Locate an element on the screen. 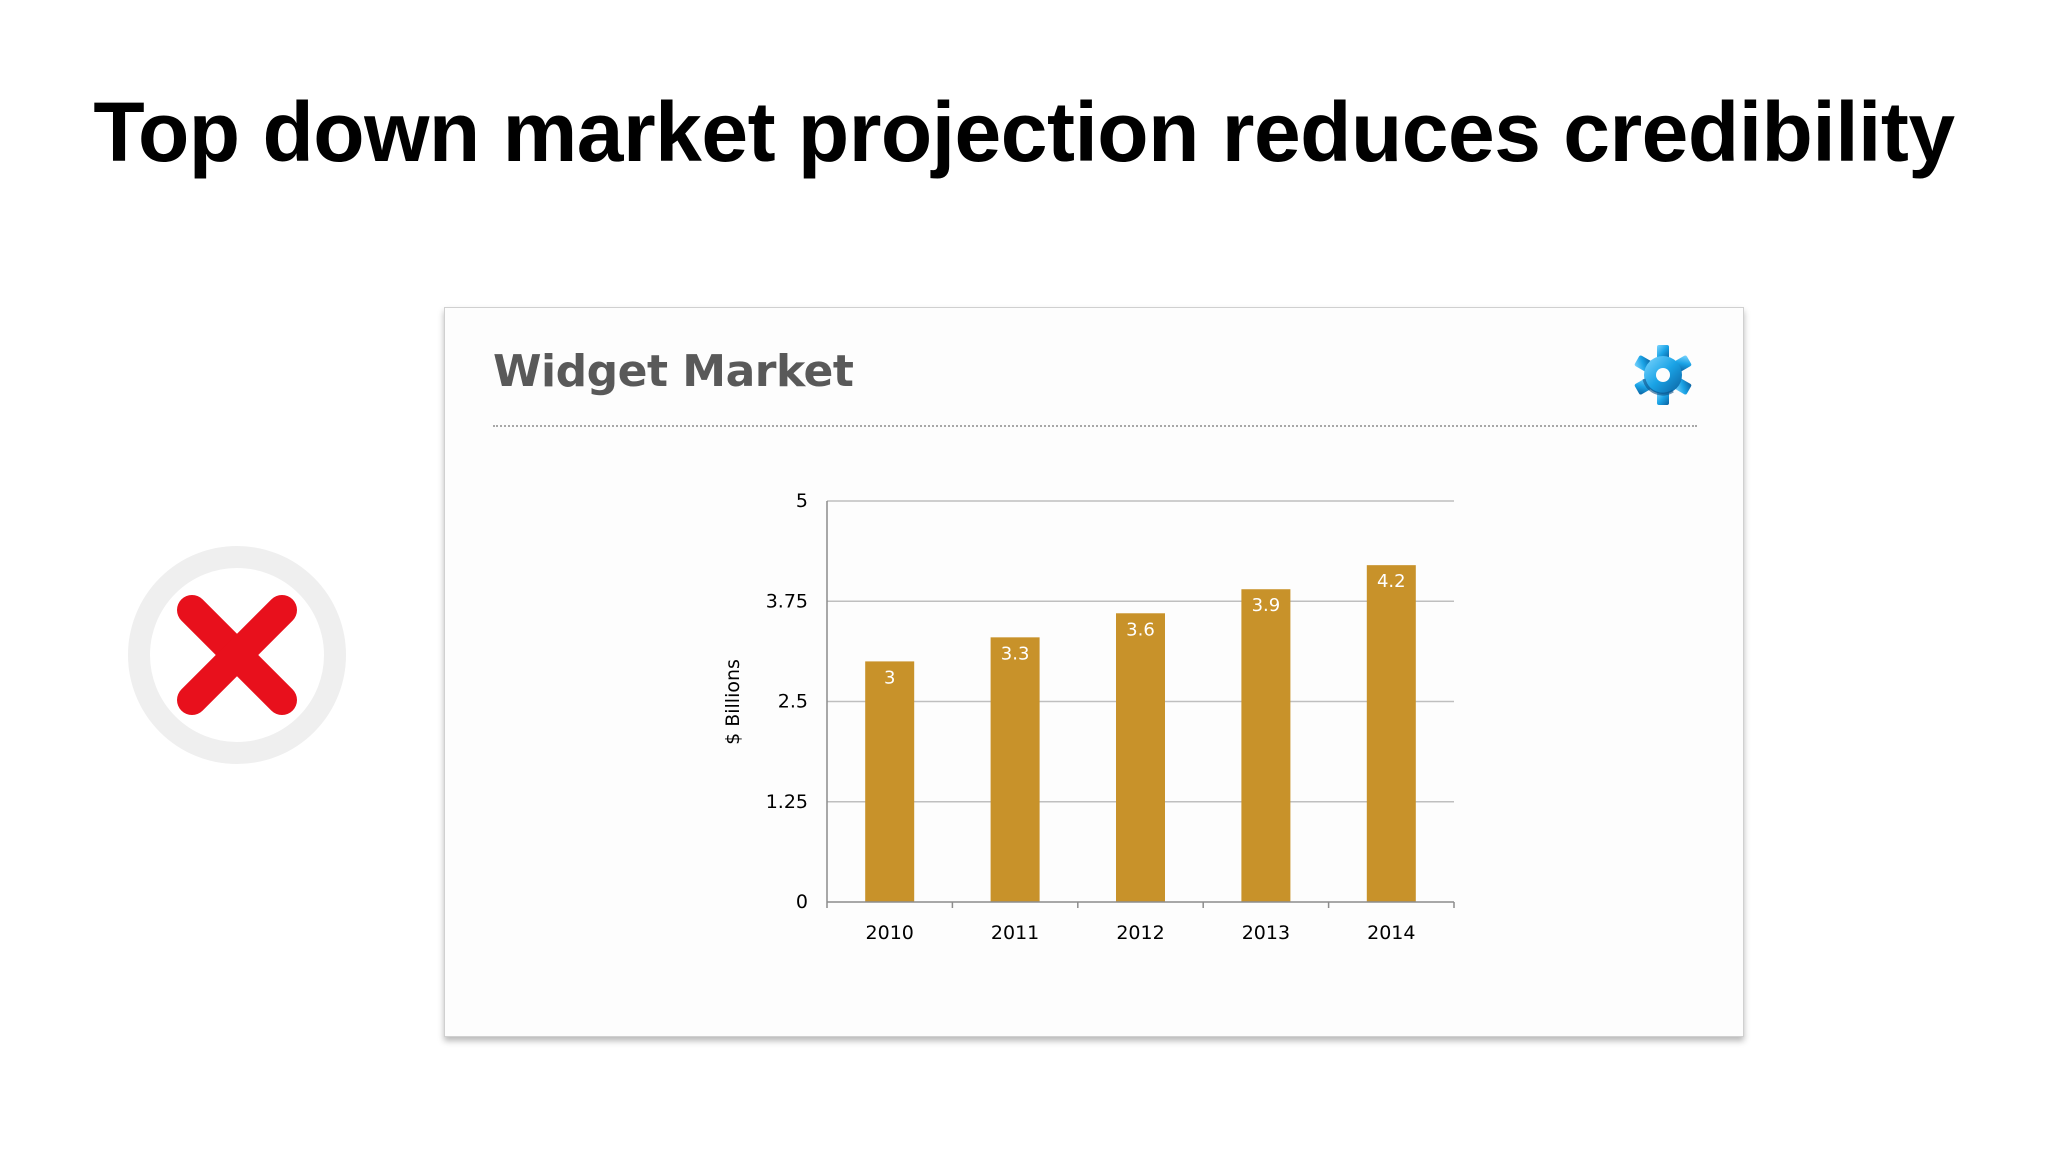 This screenshot has height=1152, width=2048. x-tick-label: 2013 is located at coordinates (1266, 933).